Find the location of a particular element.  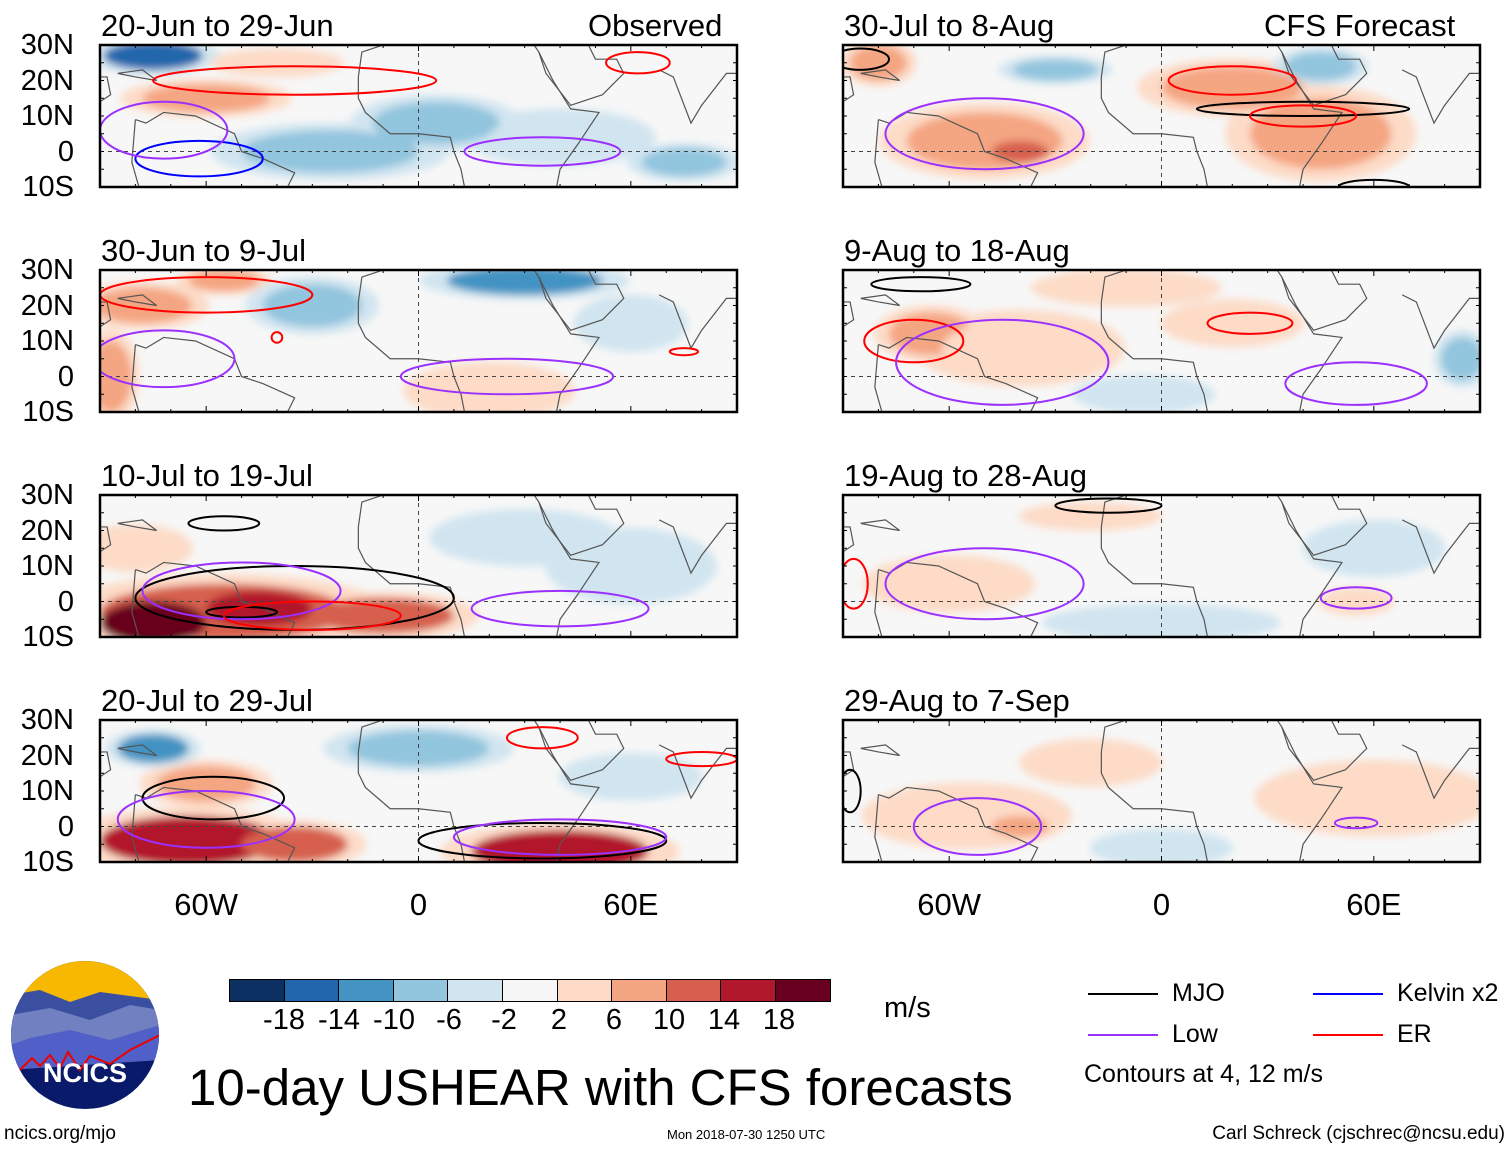

colorbar-tick-label: 14 is located at coordinates (724, 1020).